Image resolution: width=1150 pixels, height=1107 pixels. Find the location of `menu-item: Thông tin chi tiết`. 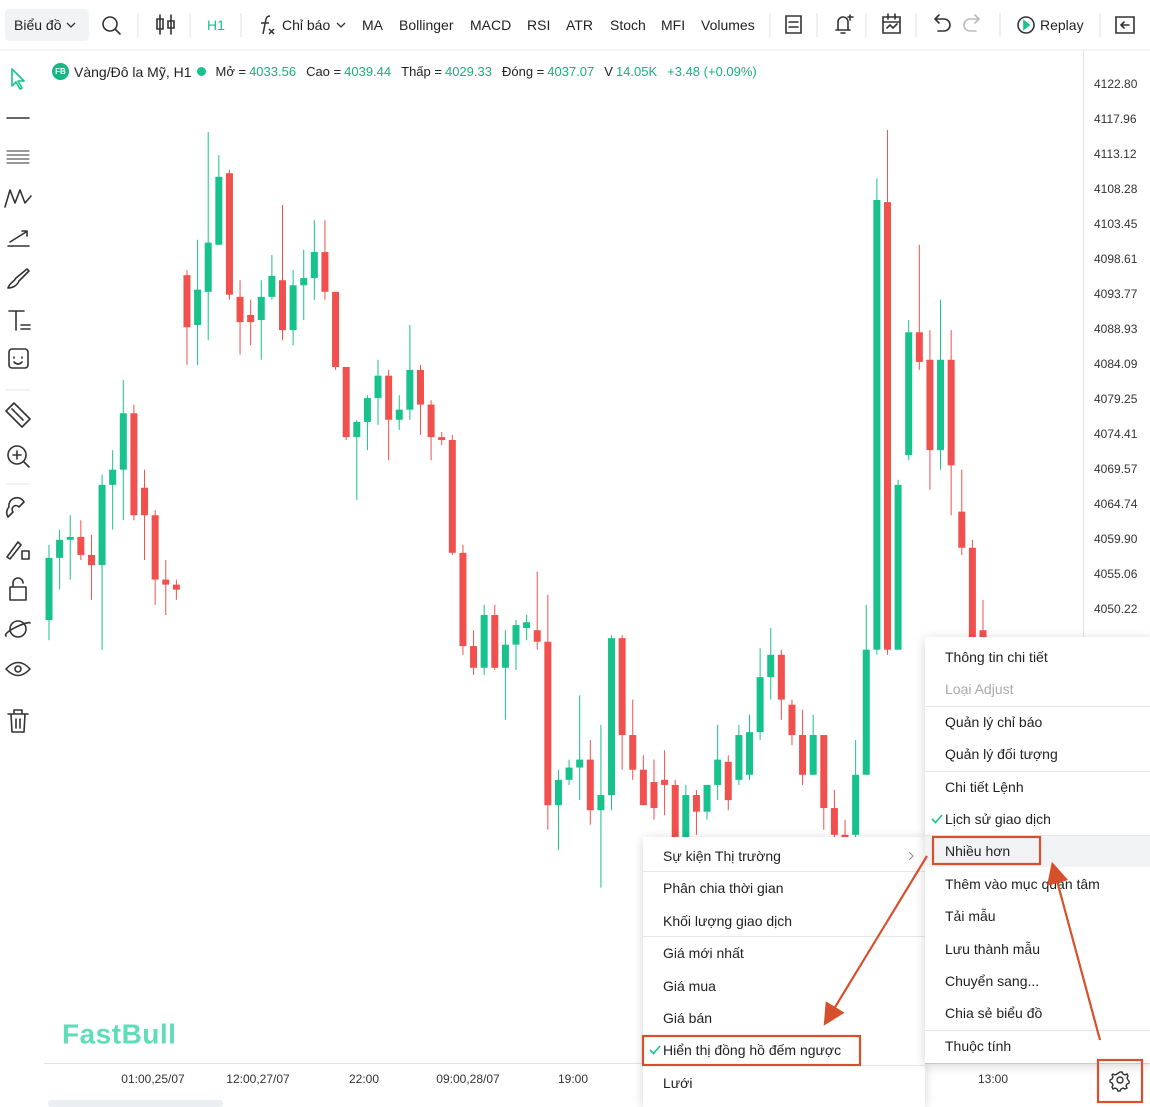

menu-item: Thông tin chi tiết is located at coordinates (996, 657).